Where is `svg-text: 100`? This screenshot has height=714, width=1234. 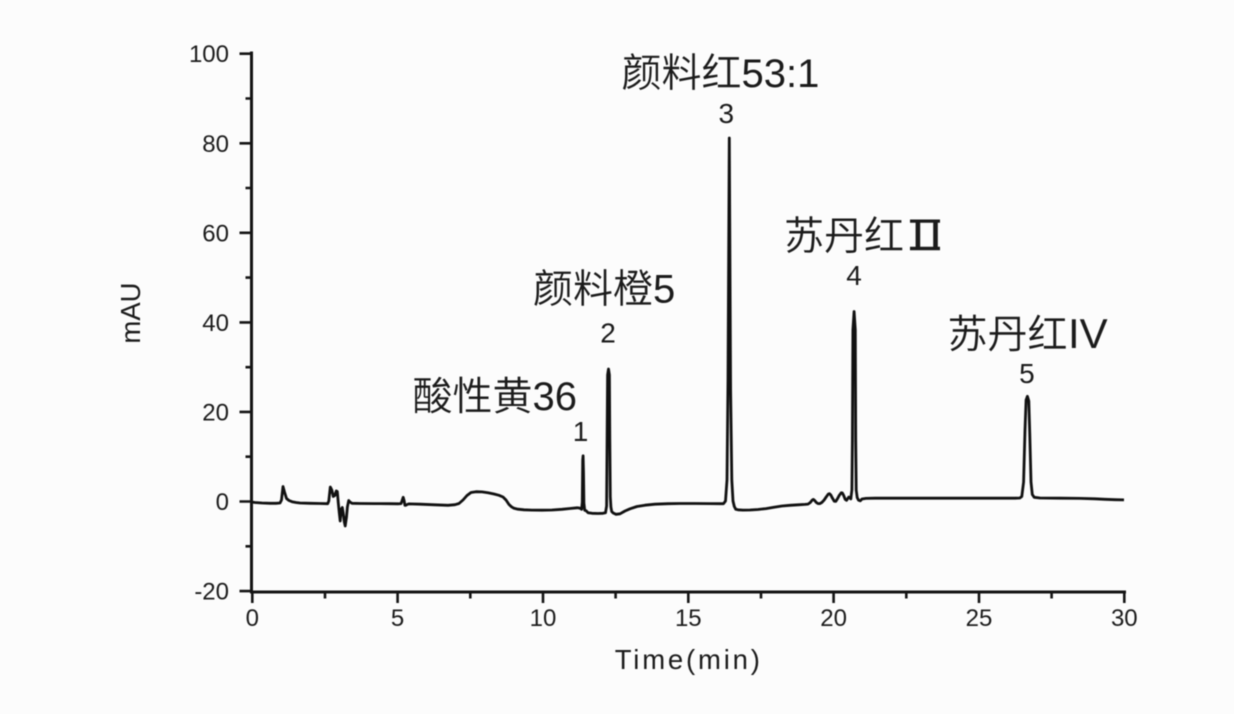 svg-text: 100 is located at coordinates (209, 54).